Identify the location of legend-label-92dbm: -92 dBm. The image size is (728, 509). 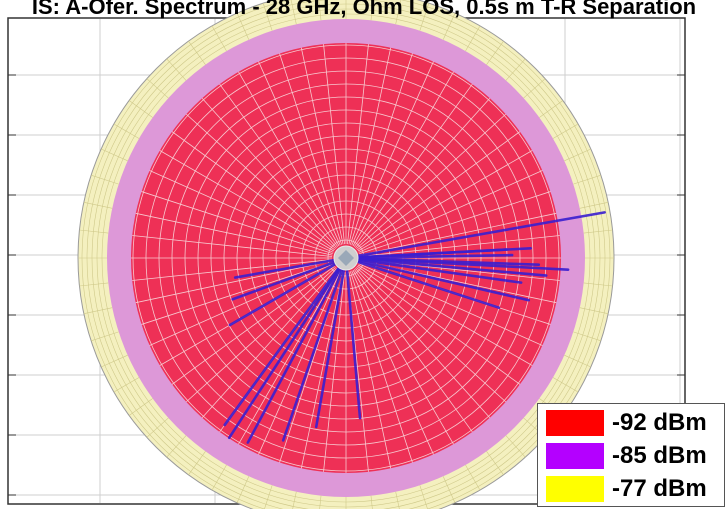
(659, 422).